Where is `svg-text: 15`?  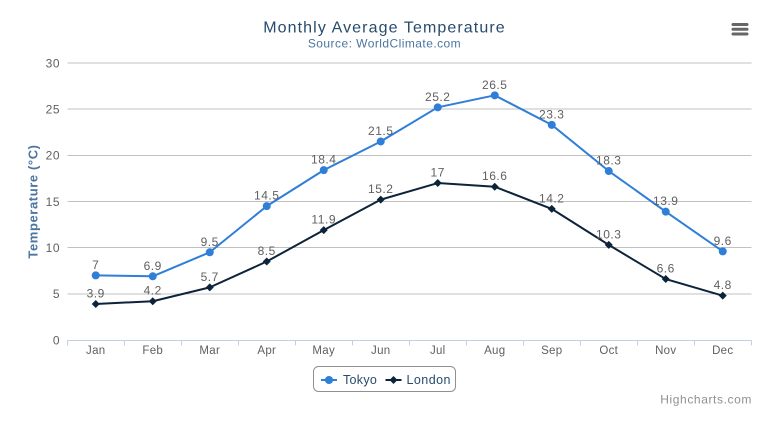 svg-text: 15 is located at coordinates (53, 202).